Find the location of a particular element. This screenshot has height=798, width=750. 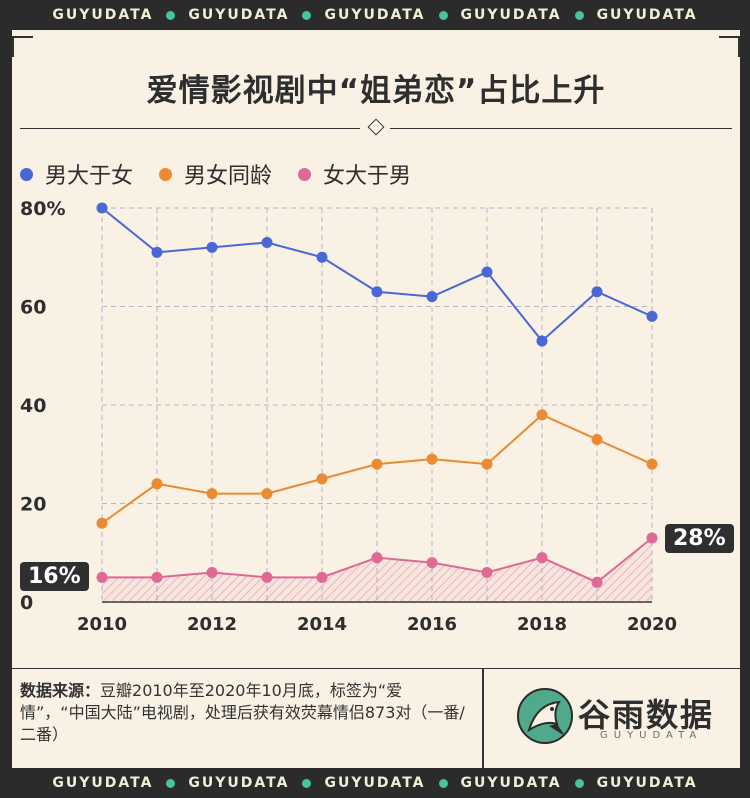

x-tick-label: 2012 is located at coordinates (212, 624).